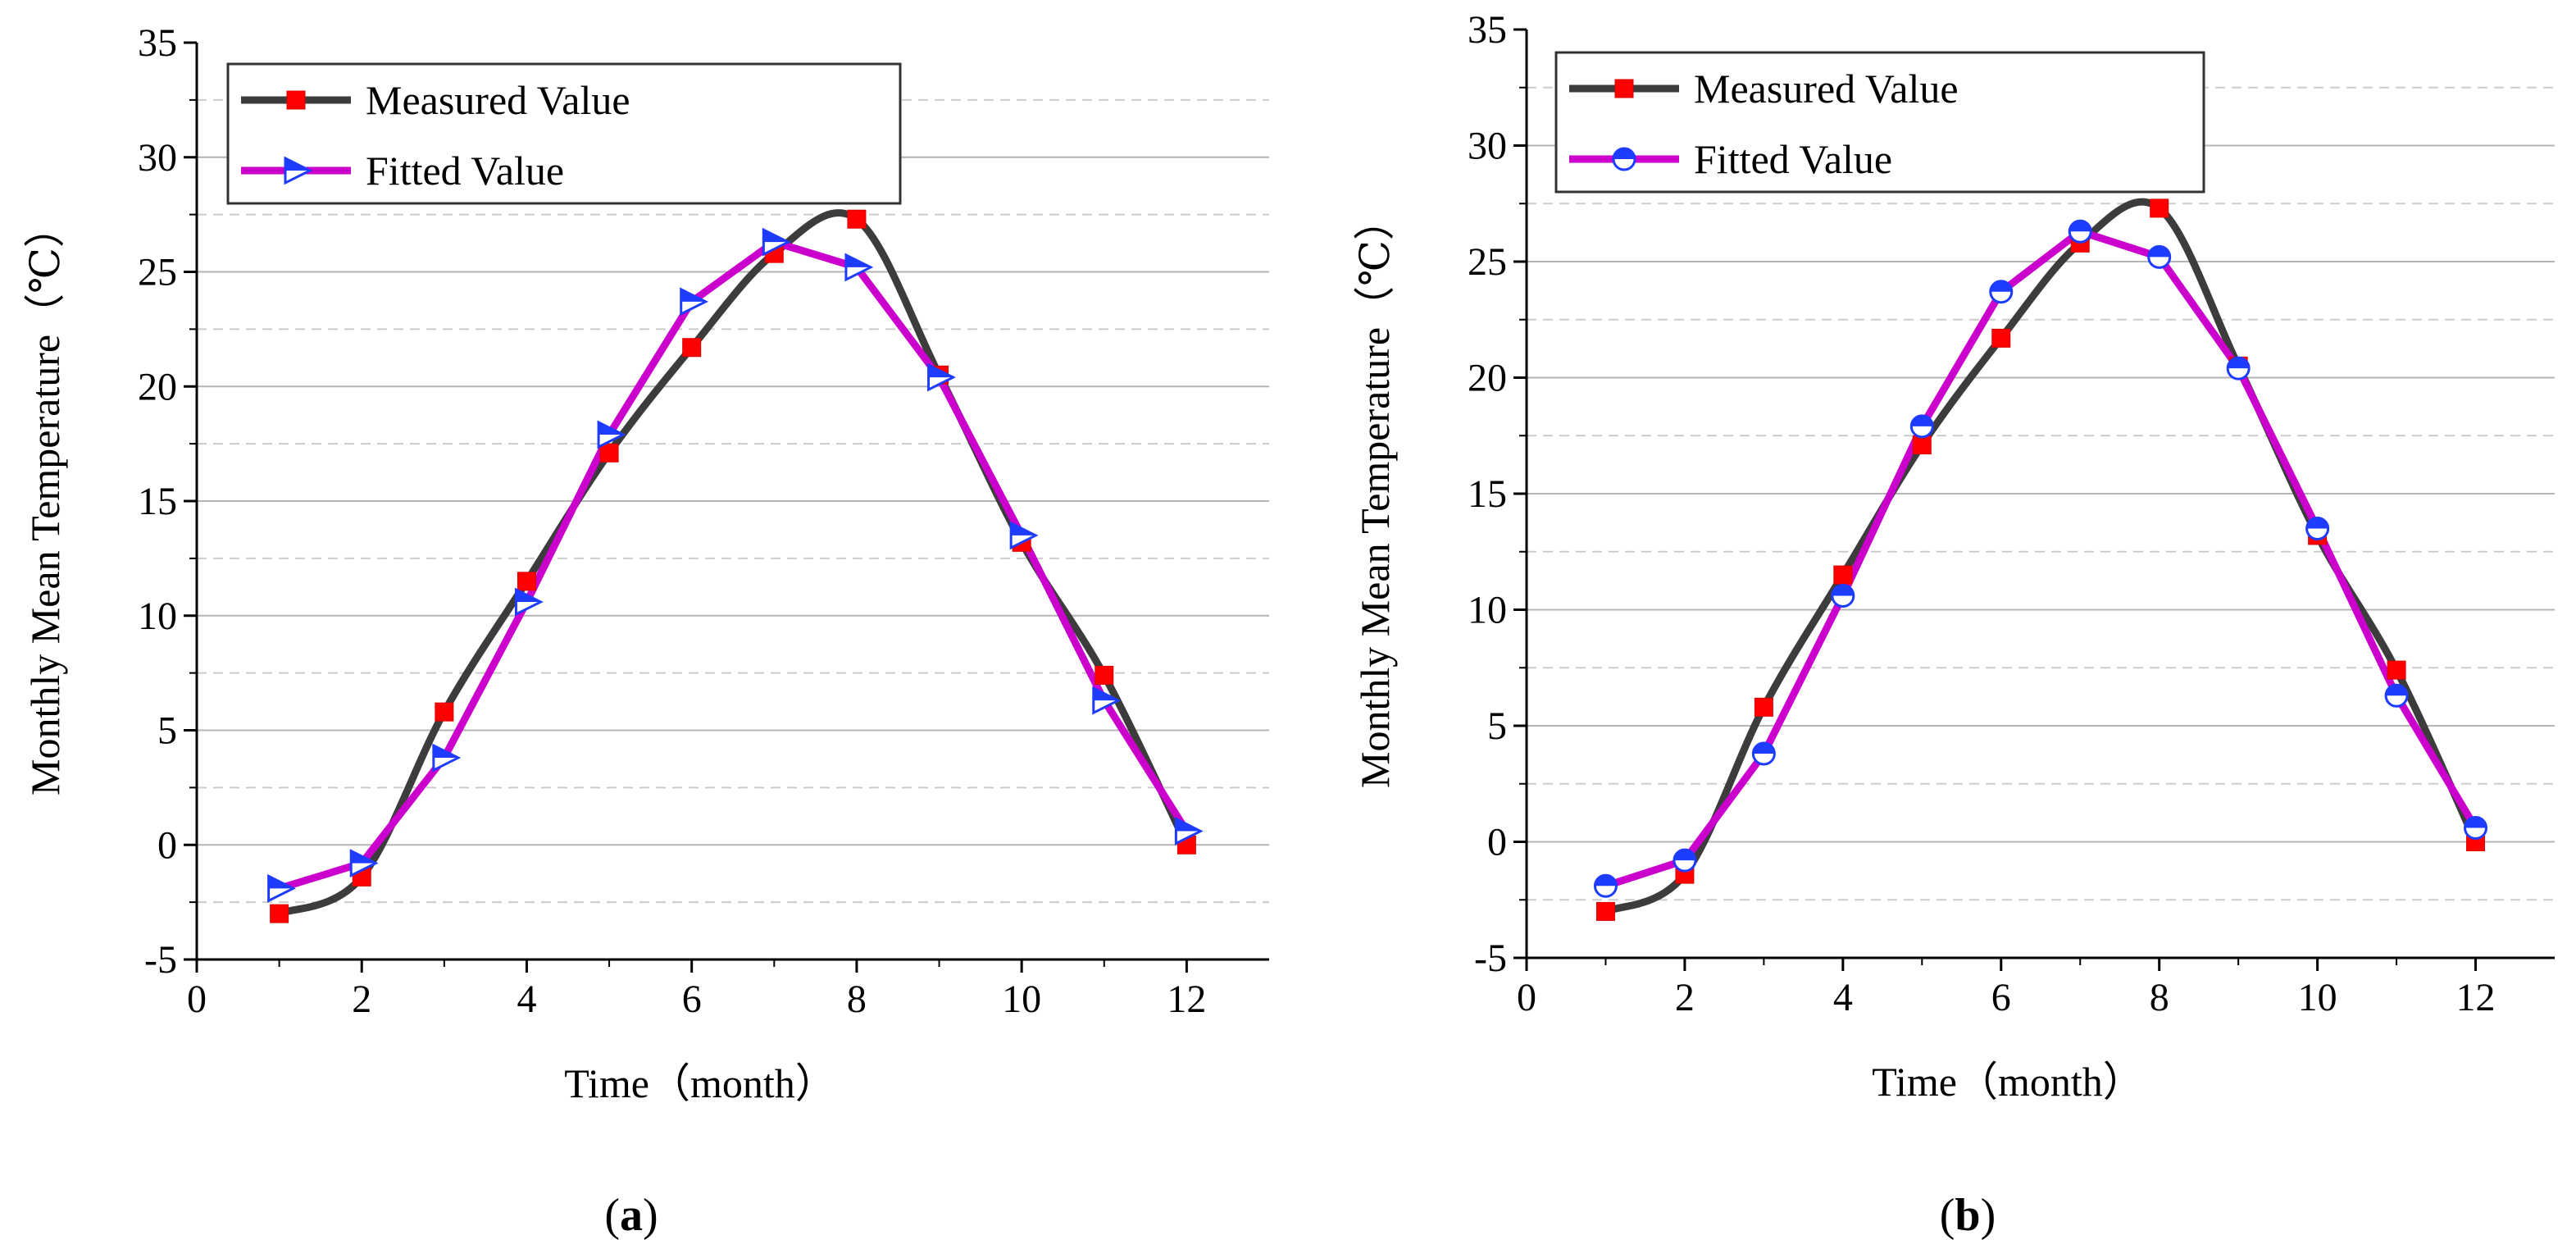 This screenshot has height=1258, width=2576. I want to click on panel-label: (a), so click(631, 1215).